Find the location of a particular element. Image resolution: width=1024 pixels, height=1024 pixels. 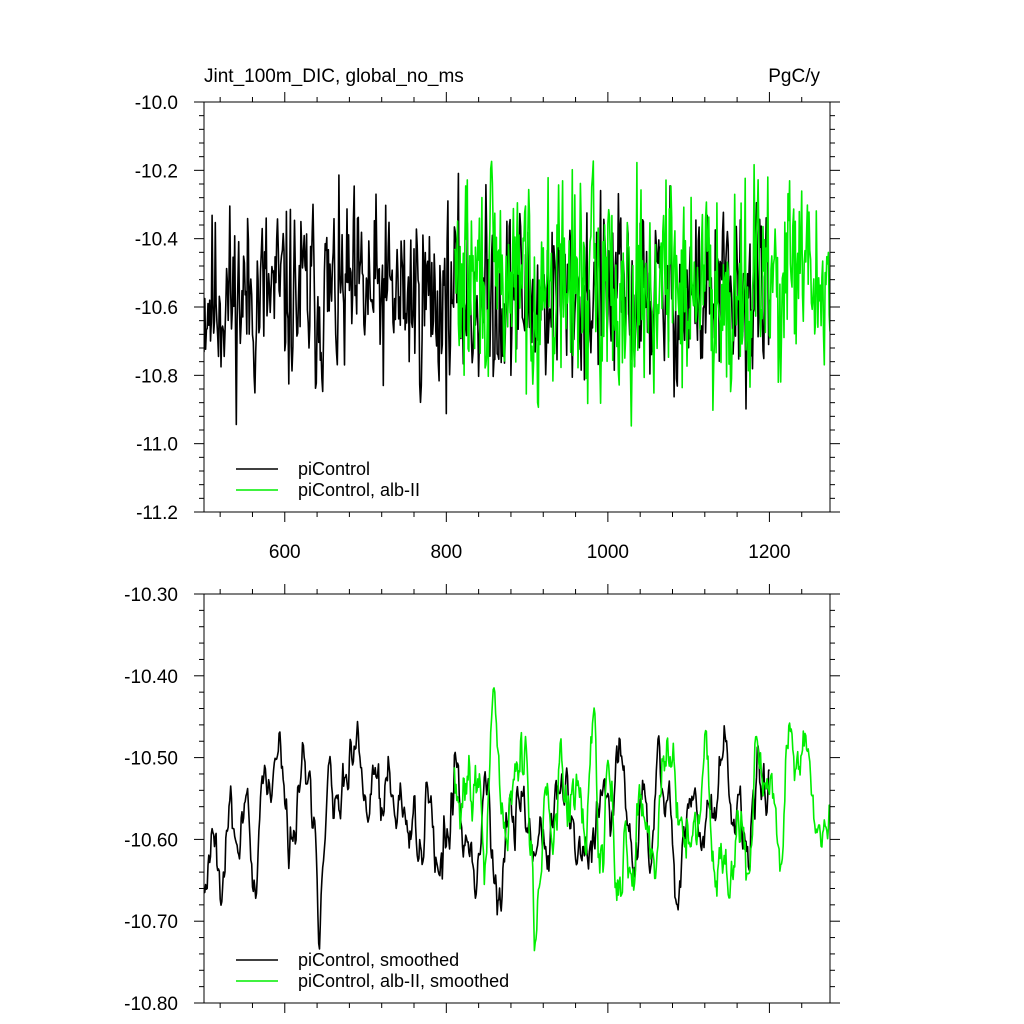

y-tick-label: -10.50 is located at coordinates (151, 759).